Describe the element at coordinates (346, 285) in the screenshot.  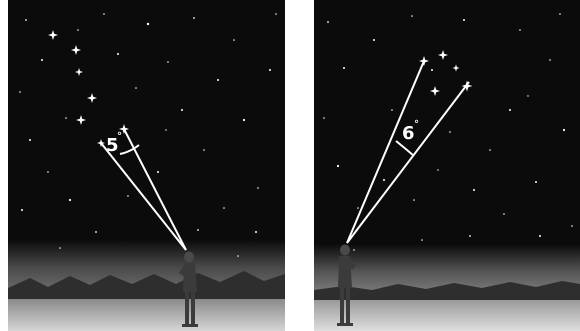
I see `observer-right` at that location.